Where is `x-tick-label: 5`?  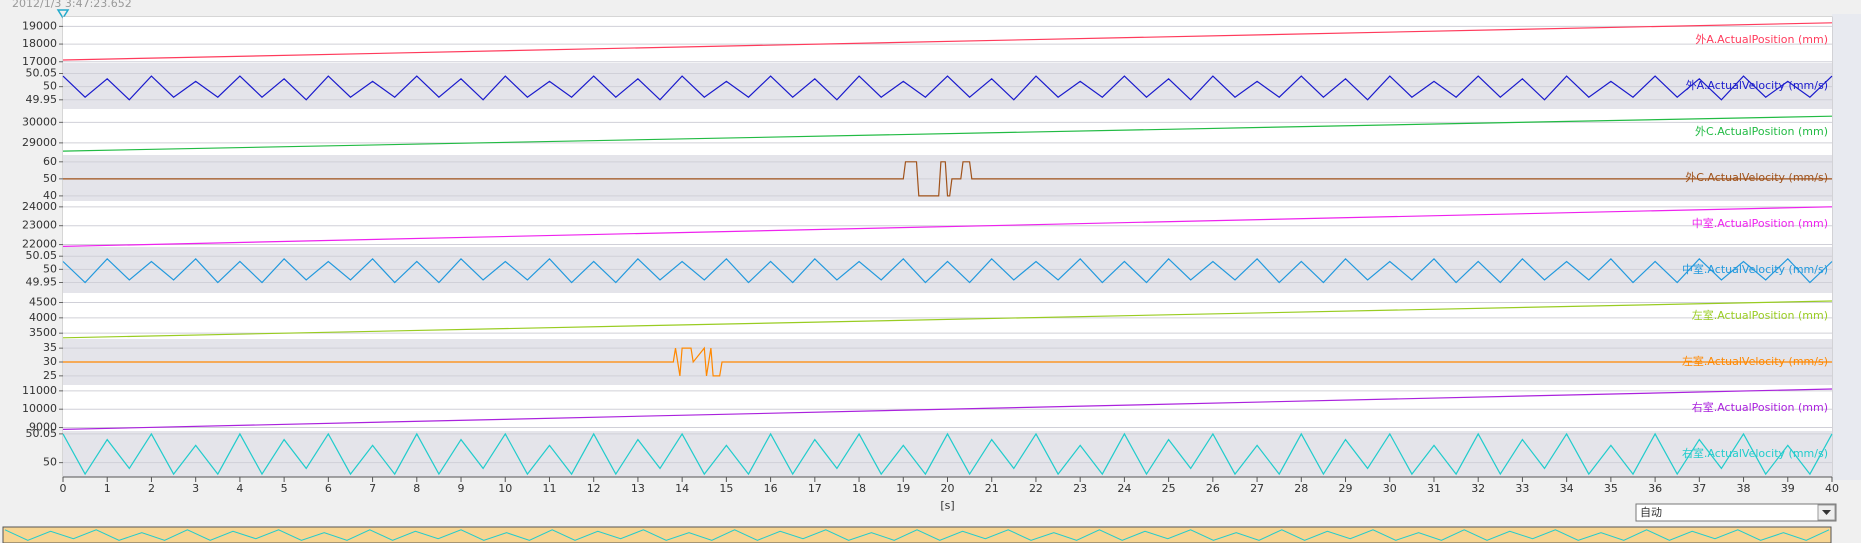 x-tick-label: 5 is located at coordinates (284, 488).